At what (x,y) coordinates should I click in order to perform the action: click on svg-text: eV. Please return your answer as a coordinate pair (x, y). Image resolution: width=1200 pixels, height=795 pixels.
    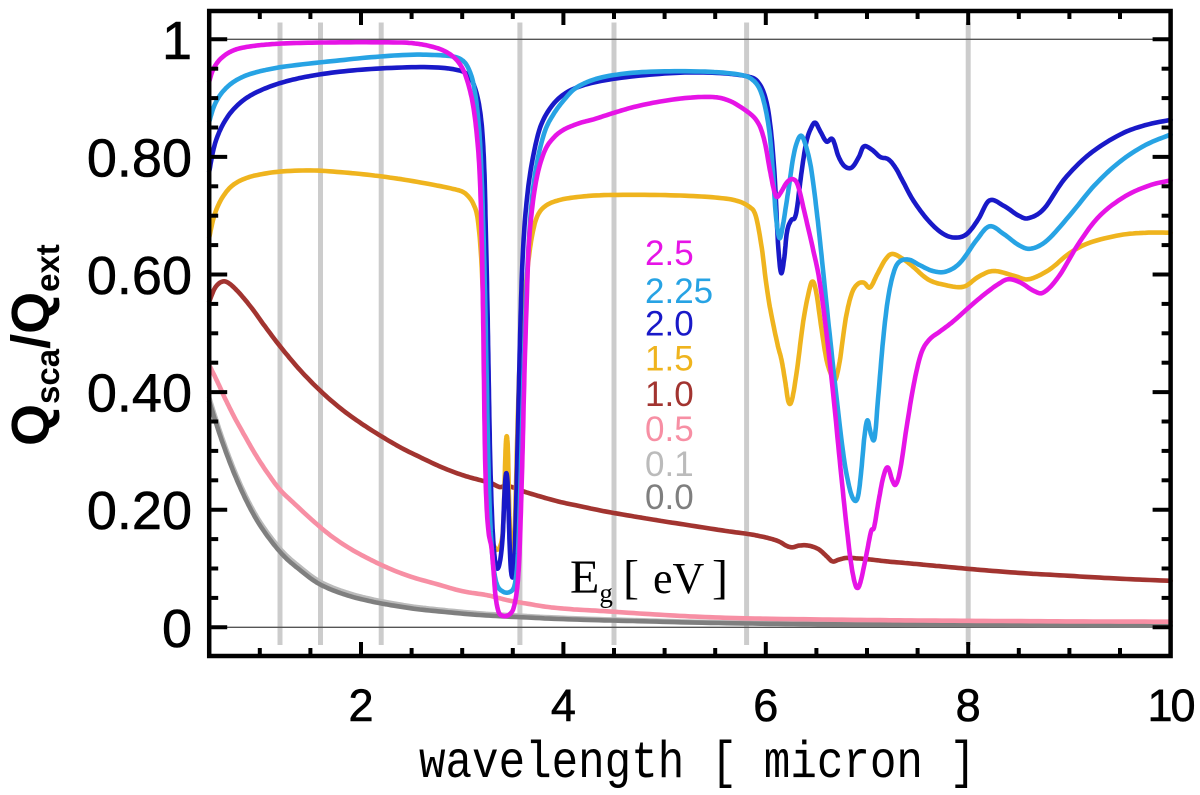
    Looking at the image, I should click on (679, 578).